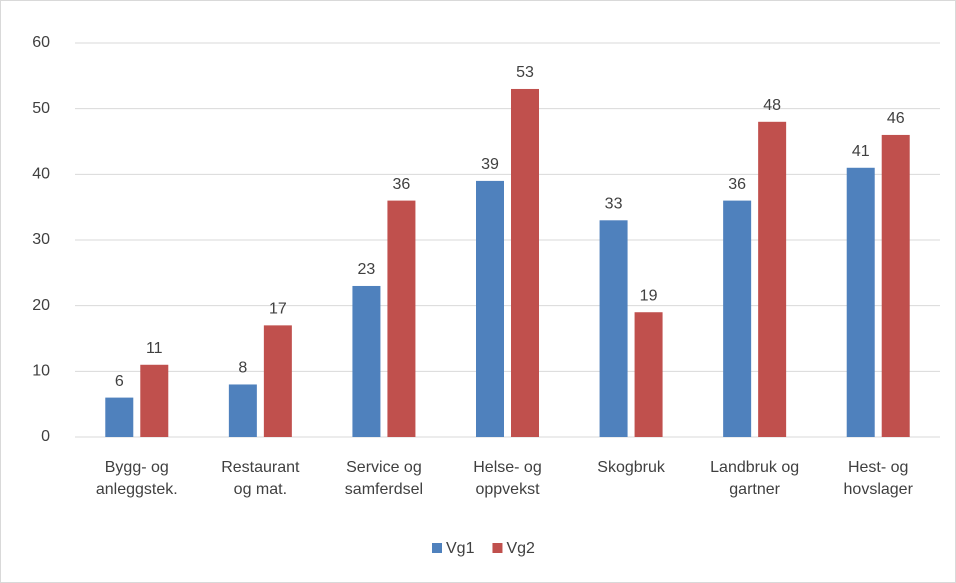 The image size is (956, 583). What do you see at coordinates (384, 478) in the screenshot?
I see `x-tick-label: Service og samferdsel` at bounding box center [384, 478].